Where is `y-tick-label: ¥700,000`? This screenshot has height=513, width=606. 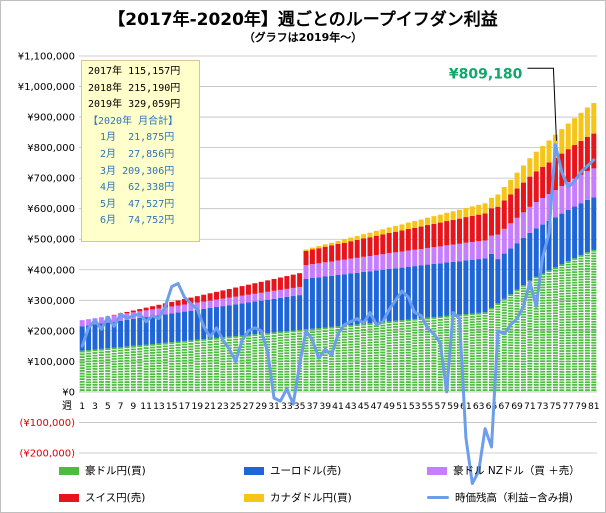
y-tick-label: ¥700,000 is located at coordinates (51, 179).